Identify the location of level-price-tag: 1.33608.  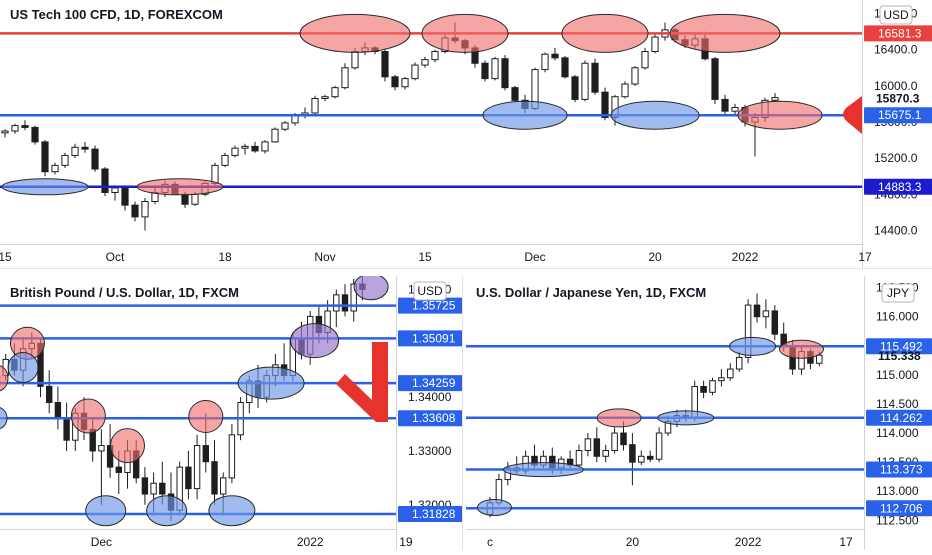
(431, 418).